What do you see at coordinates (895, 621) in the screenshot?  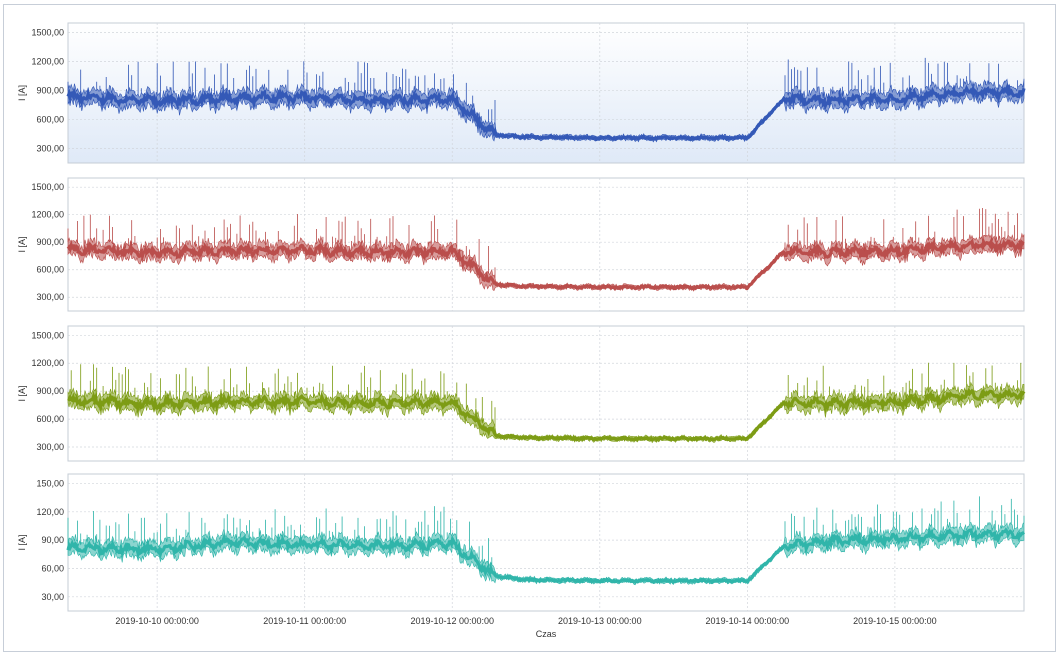 I see `x-tick-label: 2019-10-15 00:00:00` at bounding box center [895, 621].